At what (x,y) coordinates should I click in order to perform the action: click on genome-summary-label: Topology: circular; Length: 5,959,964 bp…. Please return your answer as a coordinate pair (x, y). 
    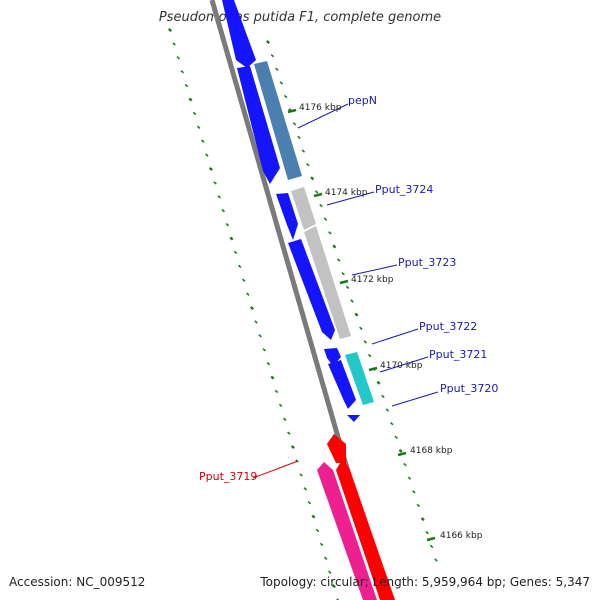
    Looking at the image, I should click on (425, 582).